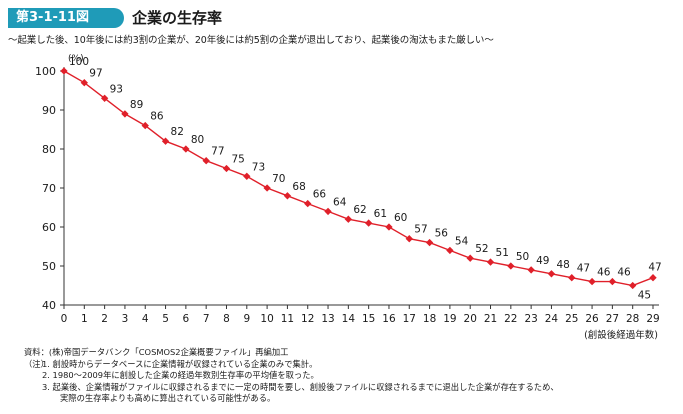 This screenshot has width=683, height=414. Describe the element at coordinates (644, 296) in the screenshot. I see `data-label: 45` at that location.